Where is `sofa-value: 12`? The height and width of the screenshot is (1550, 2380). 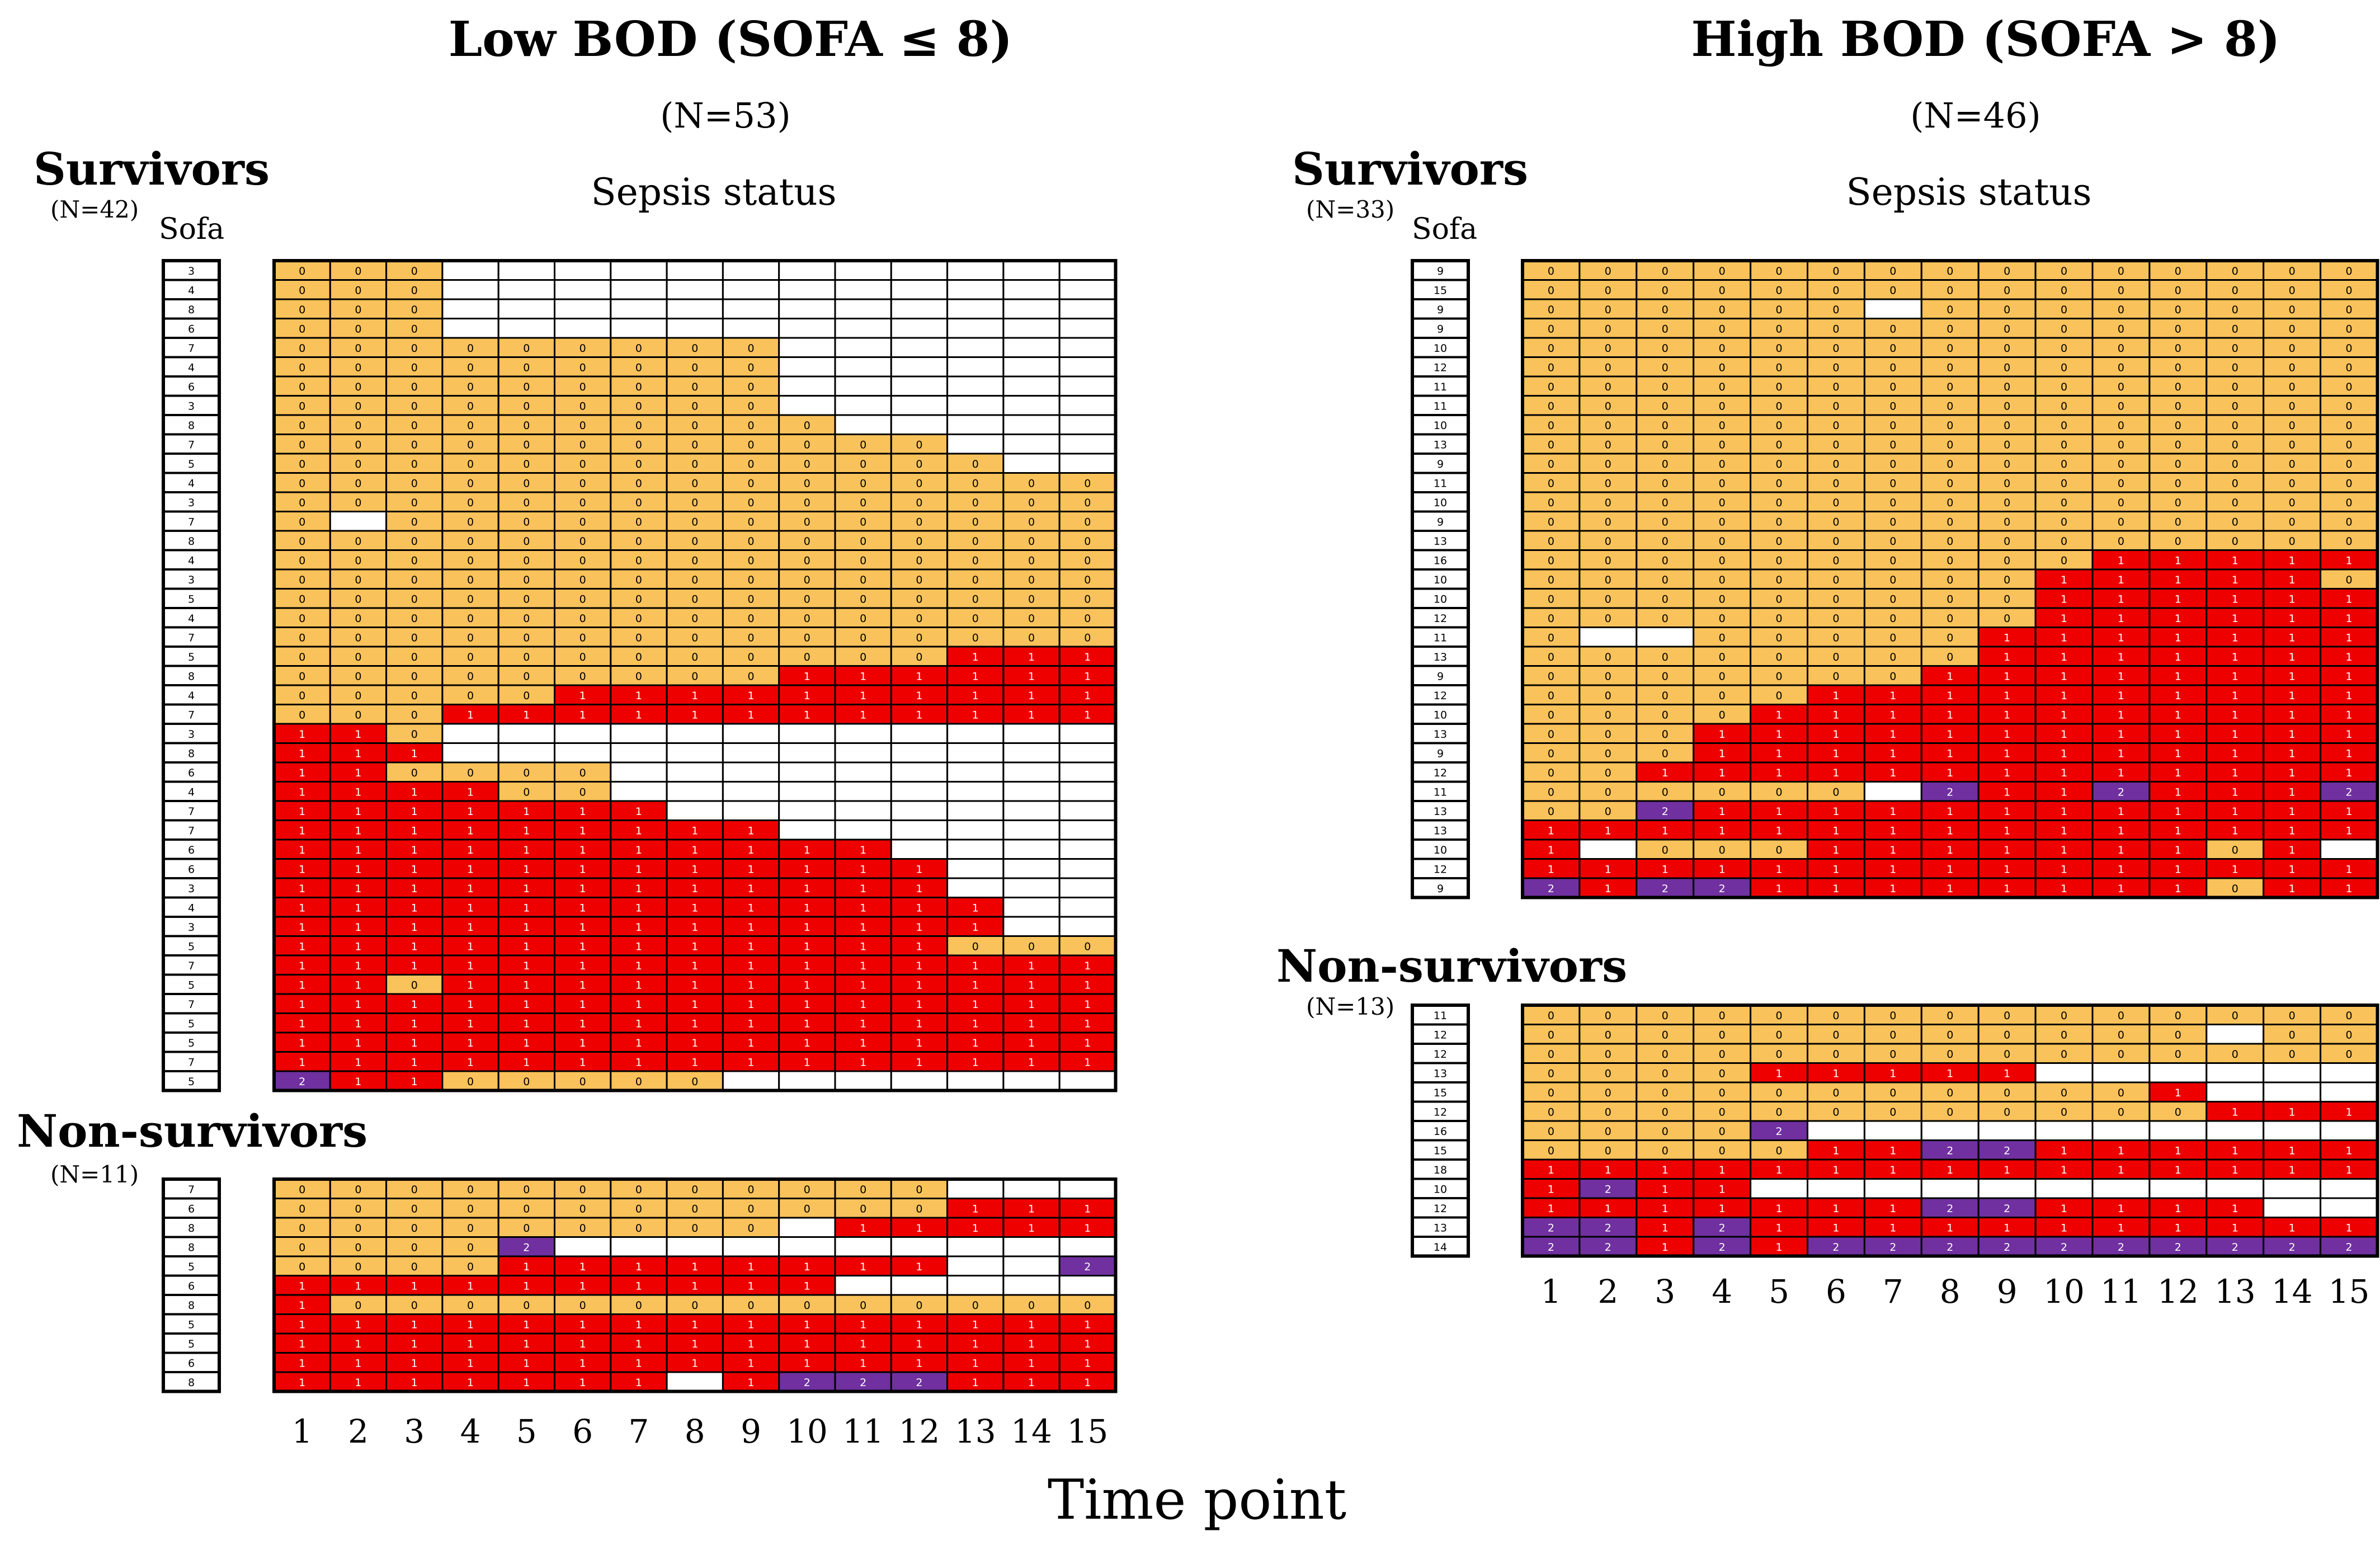 sofa-value: 12 is located at coordinates (1440, 367).